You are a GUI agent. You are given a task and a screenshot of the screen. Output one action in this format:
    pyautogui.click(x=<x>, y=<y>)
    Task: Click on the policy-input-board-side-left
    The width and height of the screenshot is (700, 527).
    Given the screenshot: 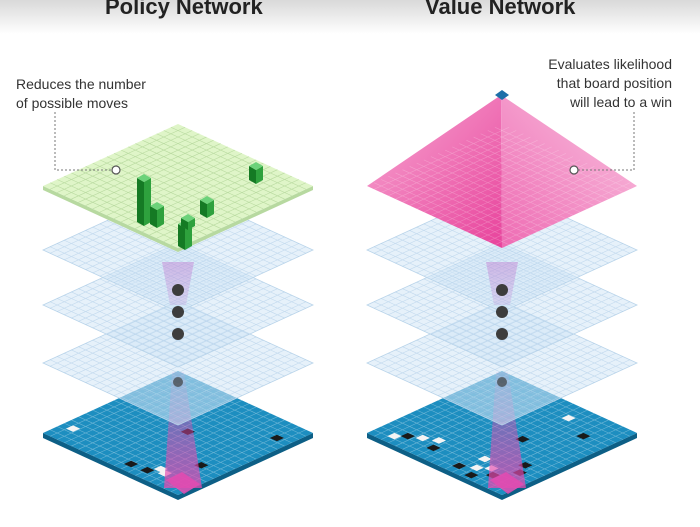 What is the action you would take?
    pyautogui.click(x=110, y=466)
    